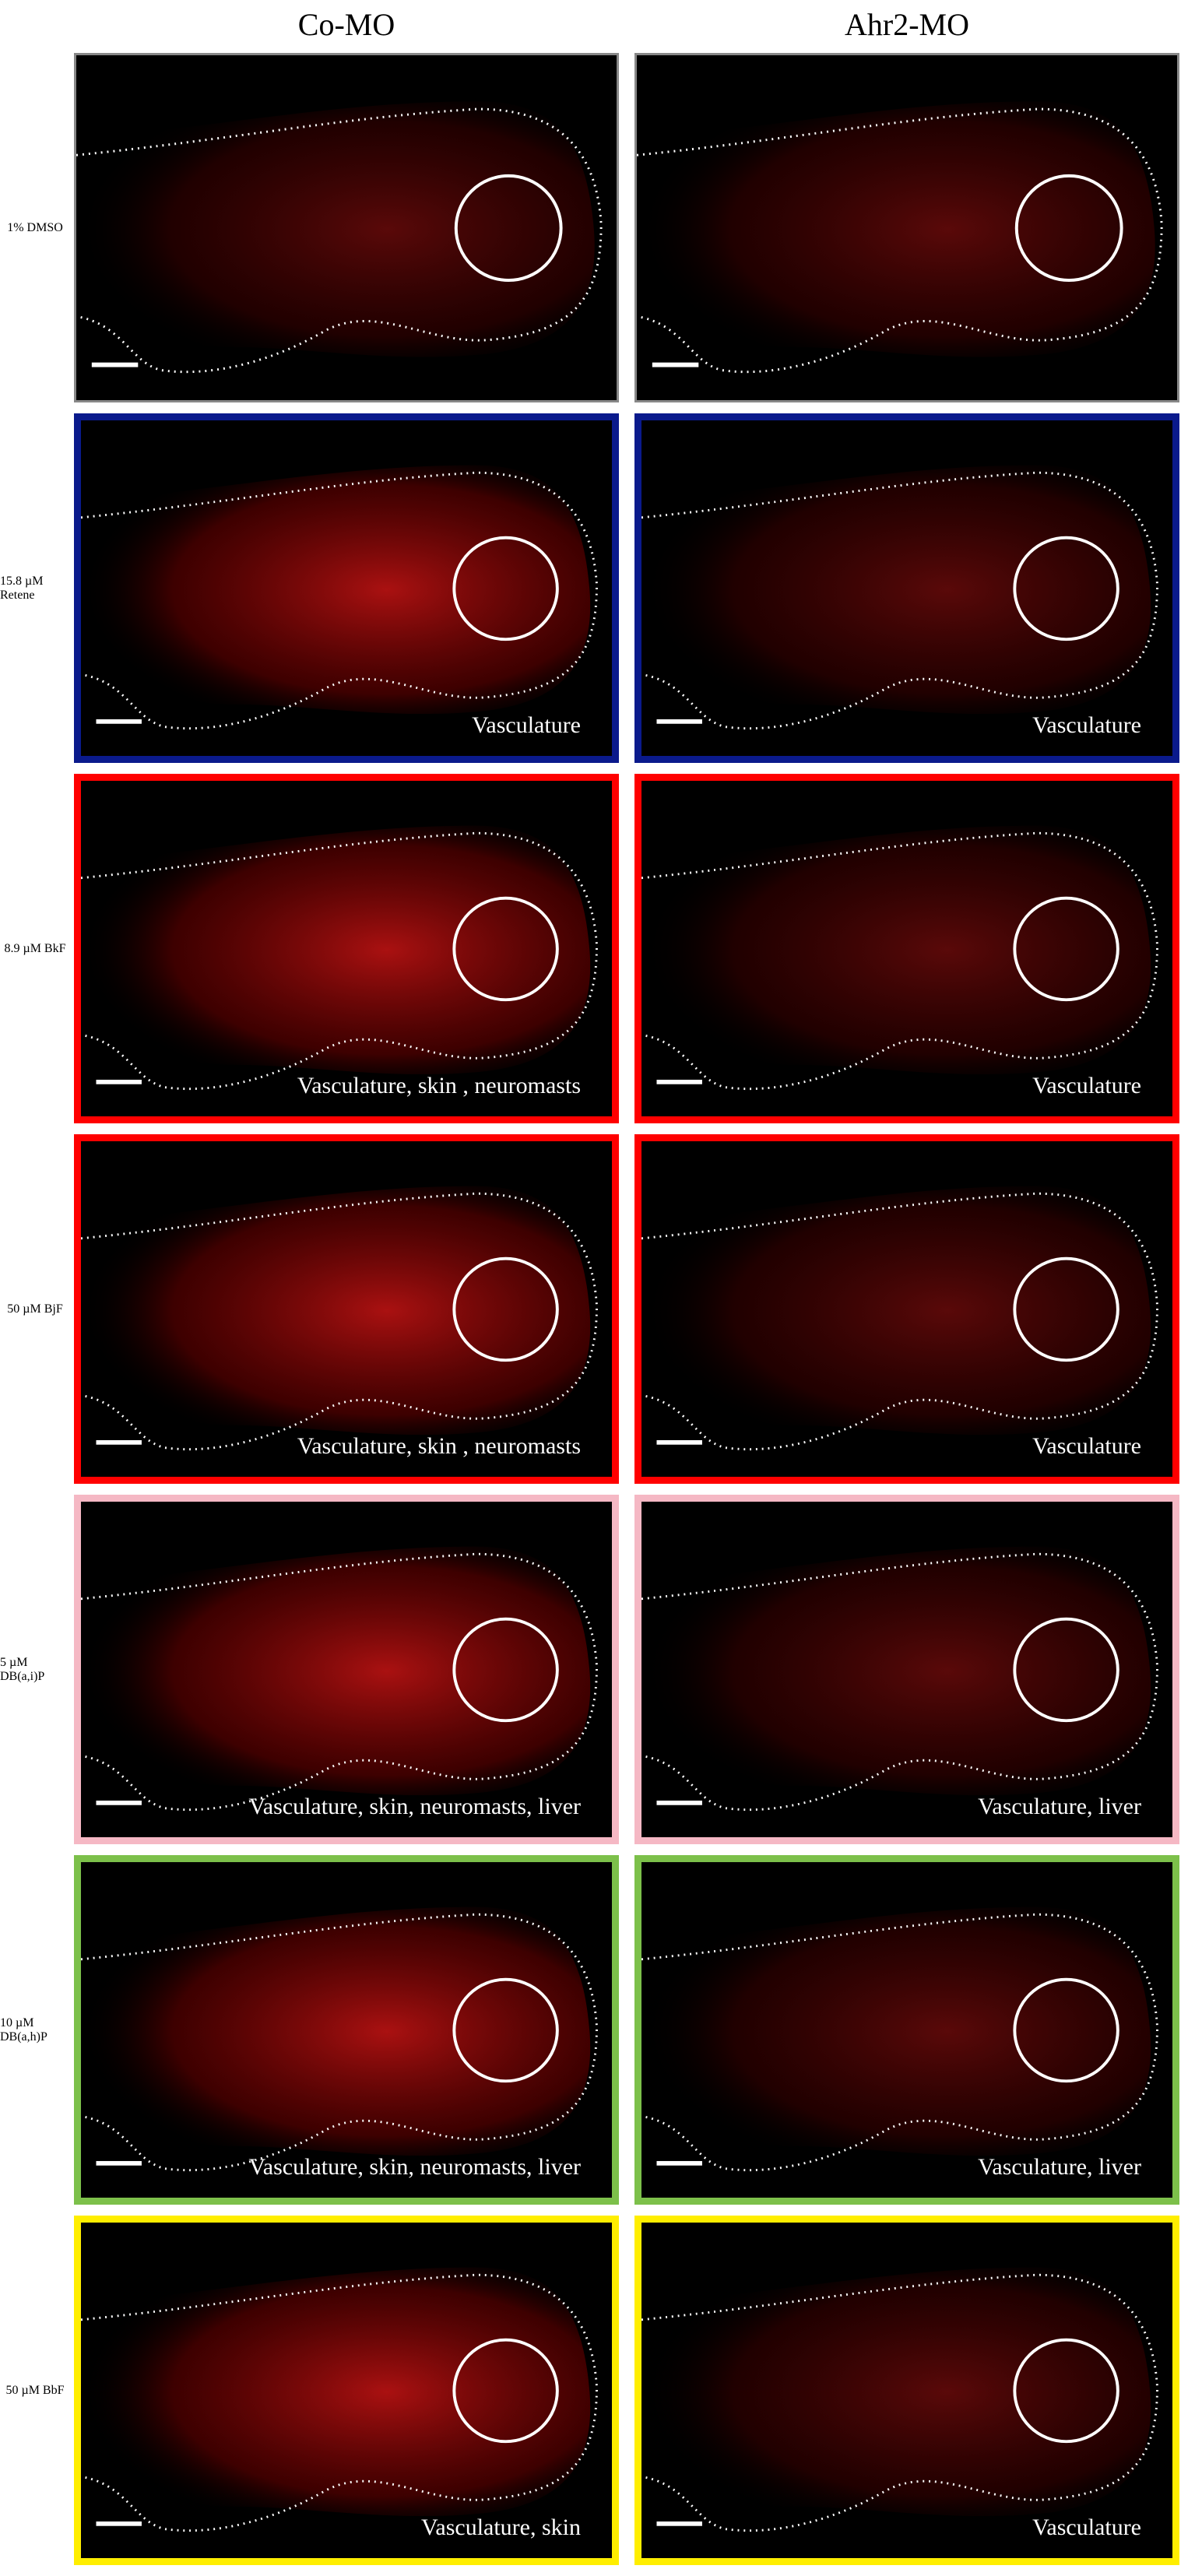 The height and width of the screenshot is (2576, 1195). What do you see at coordinates (35, 948) in the screenshot?
I see `row-label: 8.9 µM BkF` at bounding box center [35, 948].